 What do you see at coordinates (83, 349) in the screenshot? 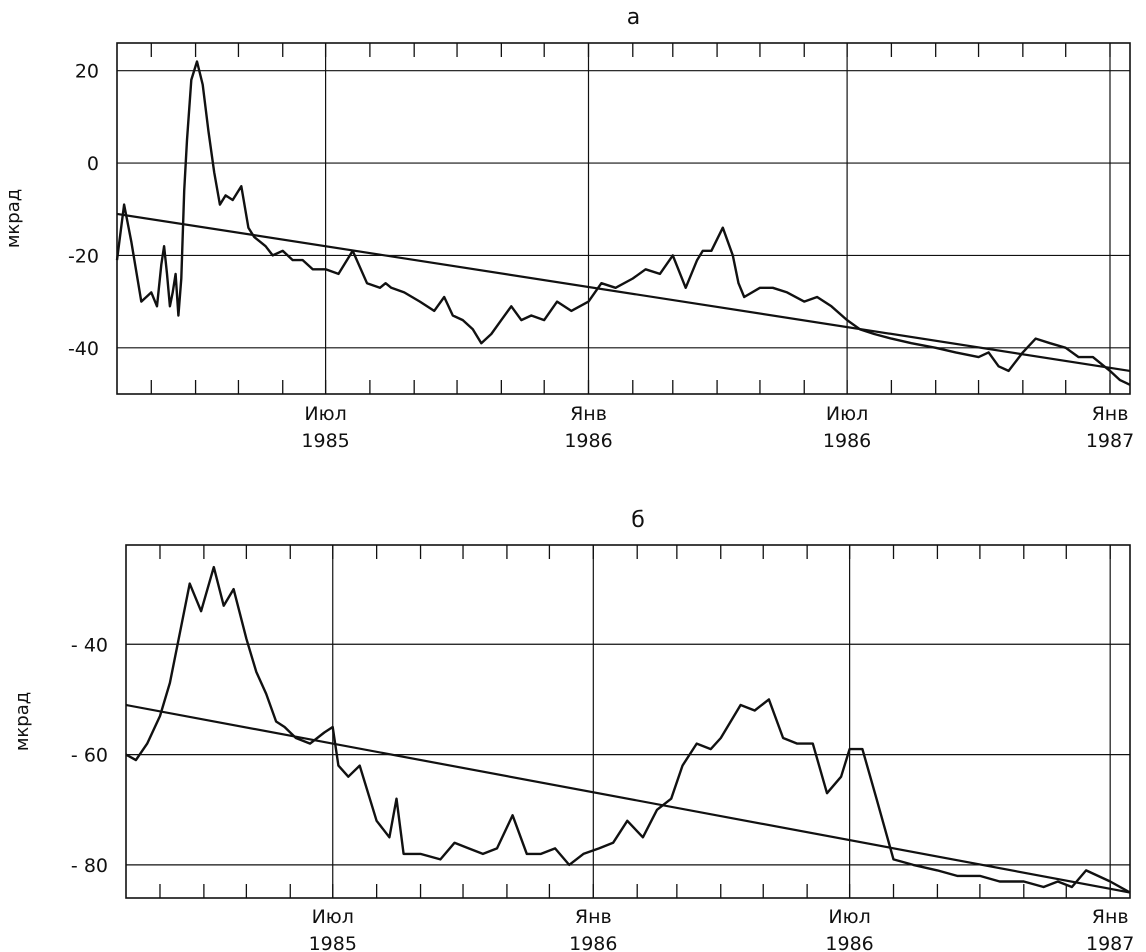
I see `y-tick-label: -40` at bounding box center [83, 349].